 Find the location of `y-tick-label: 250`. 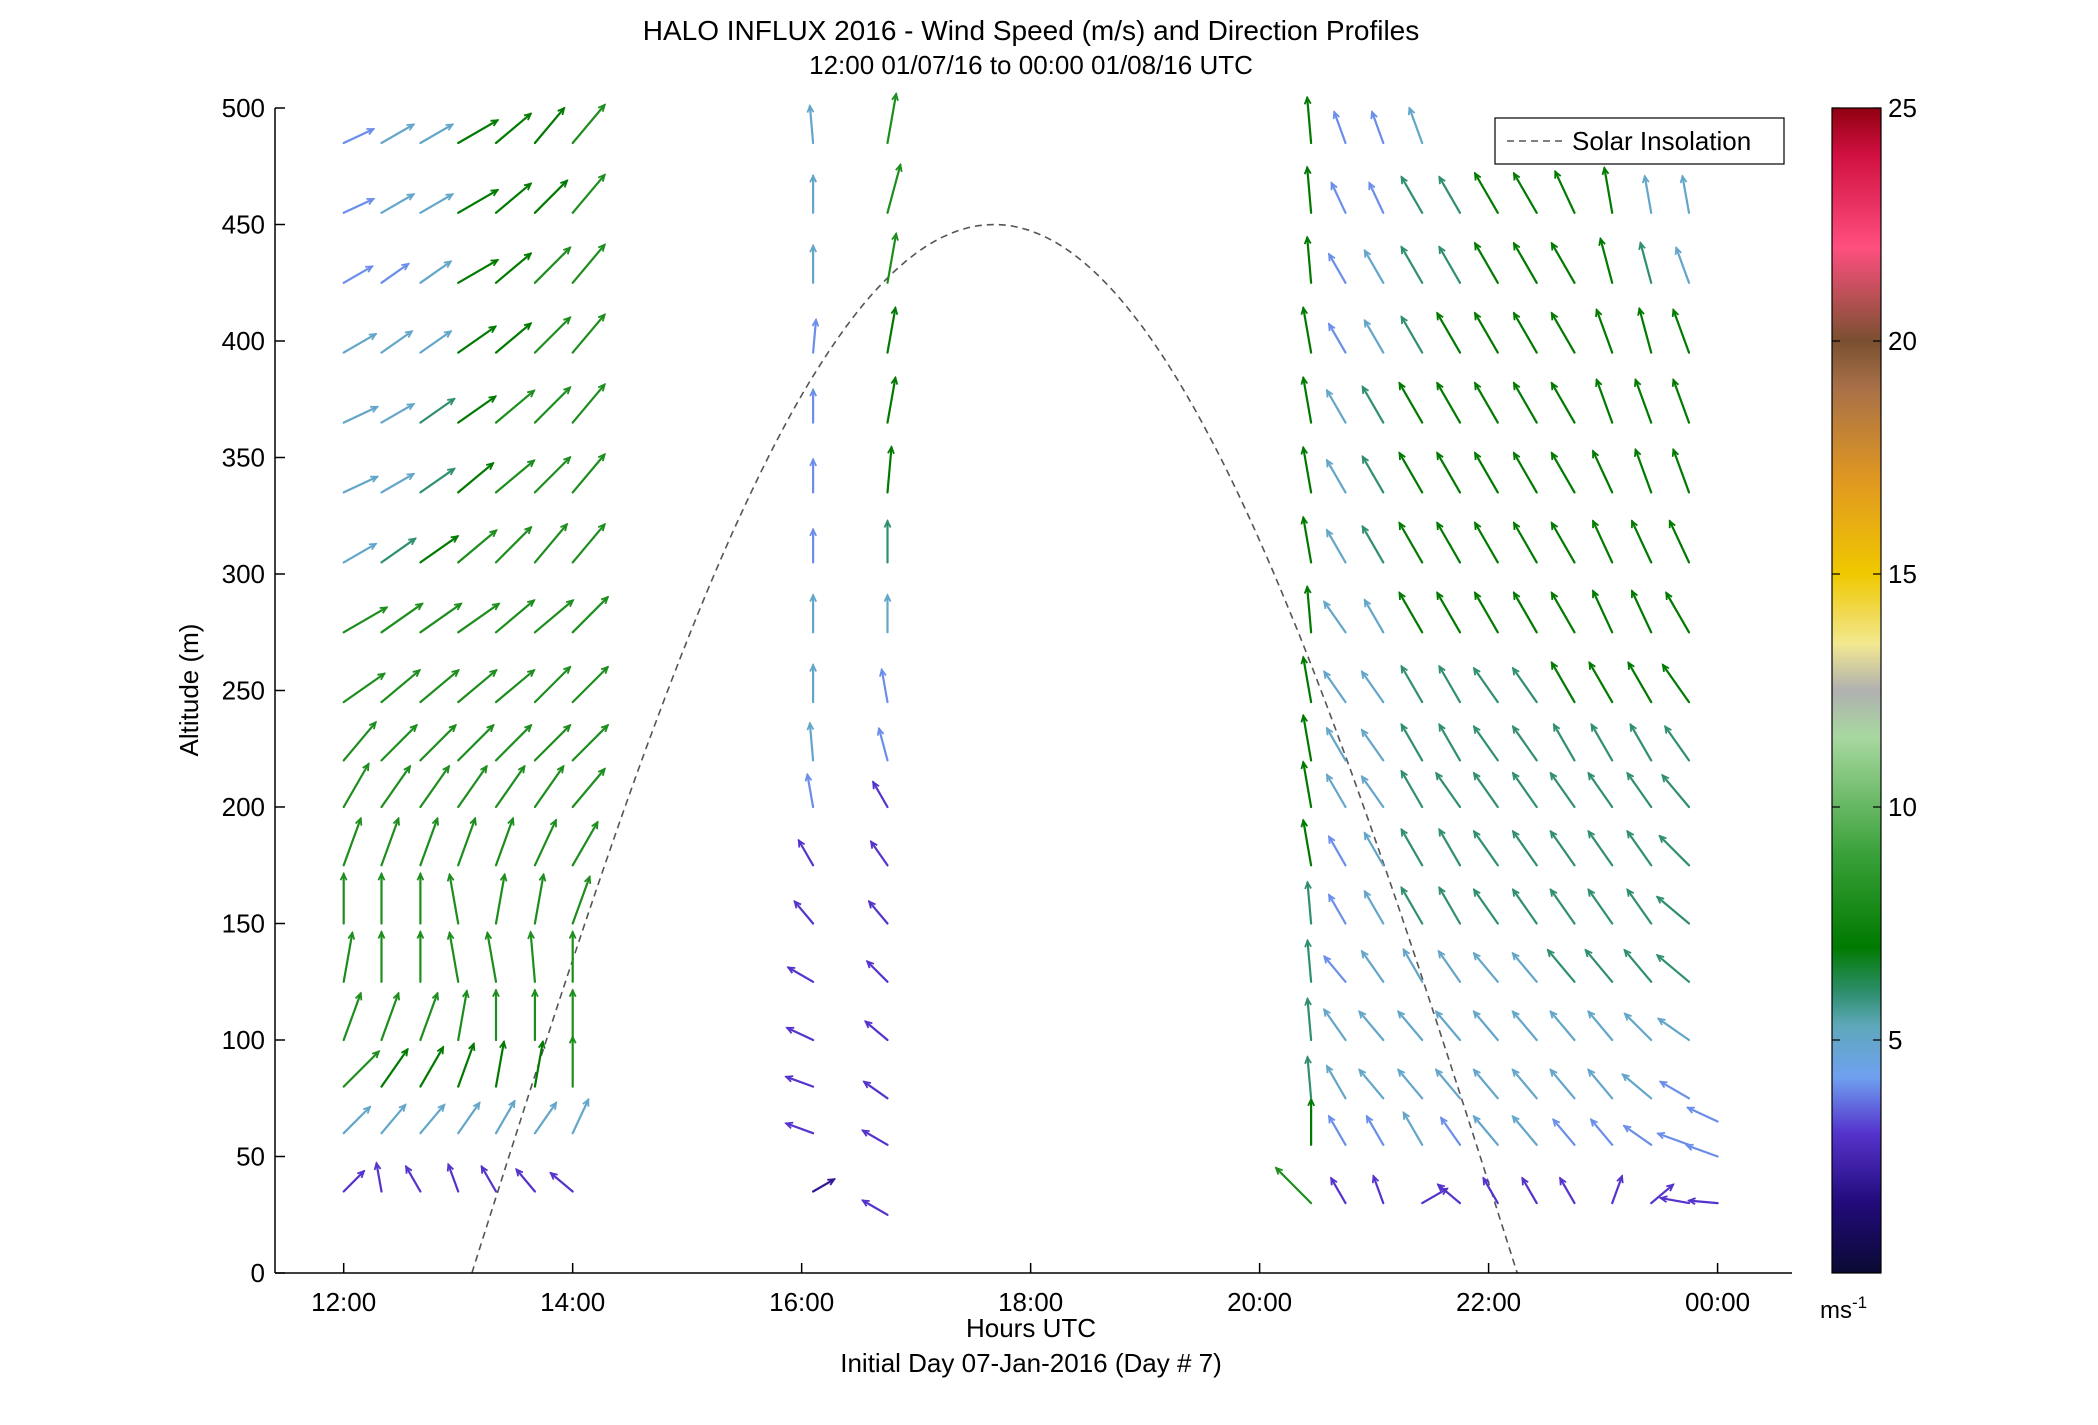

y-tick-label: 250 is located at coordinates (243, 691).